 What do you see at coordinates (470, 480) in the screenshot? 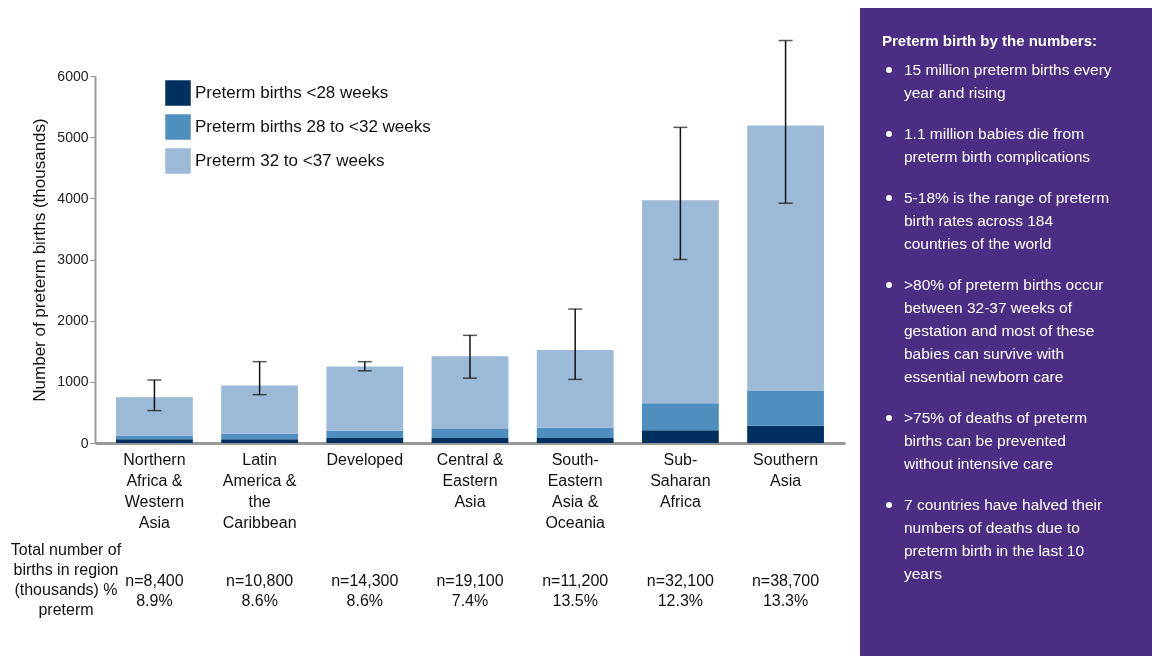
I see `x-tick-label: Central & Eastern Asia` at bounding box center [470, 480].